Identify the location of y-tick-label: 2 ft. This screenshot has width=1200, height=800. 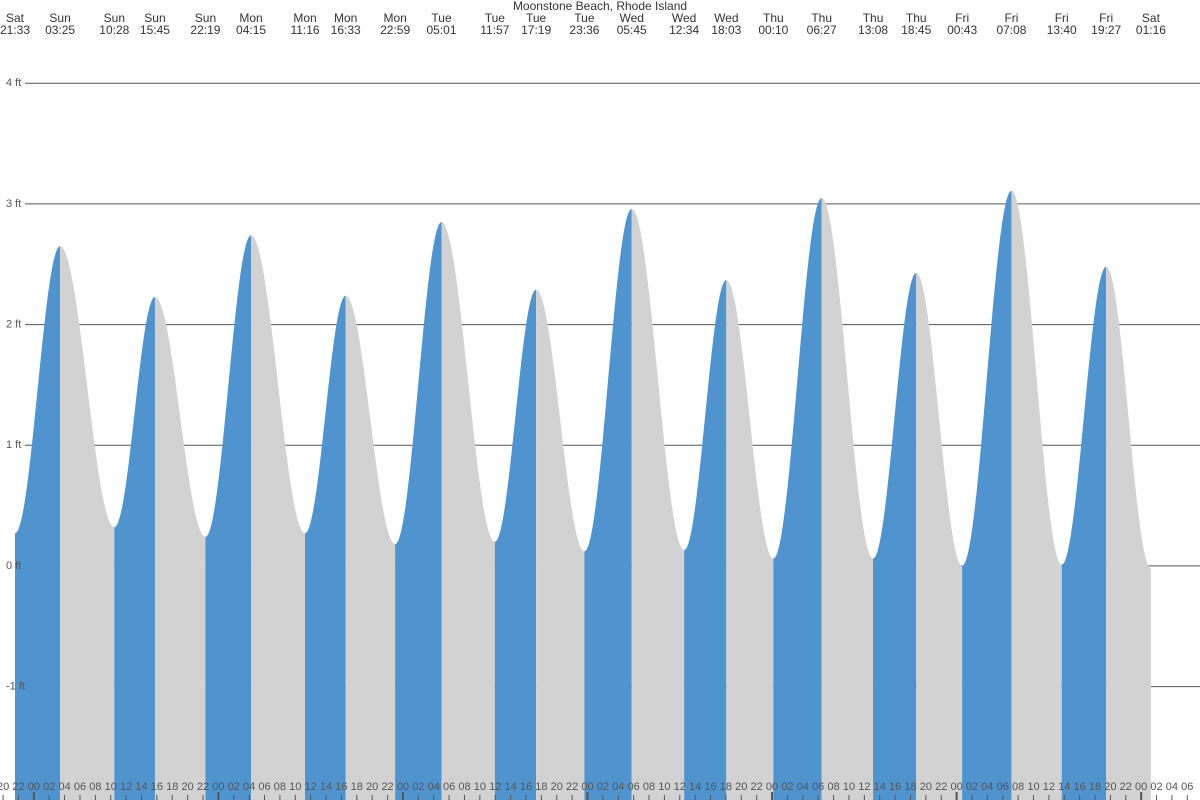
(13, 324).